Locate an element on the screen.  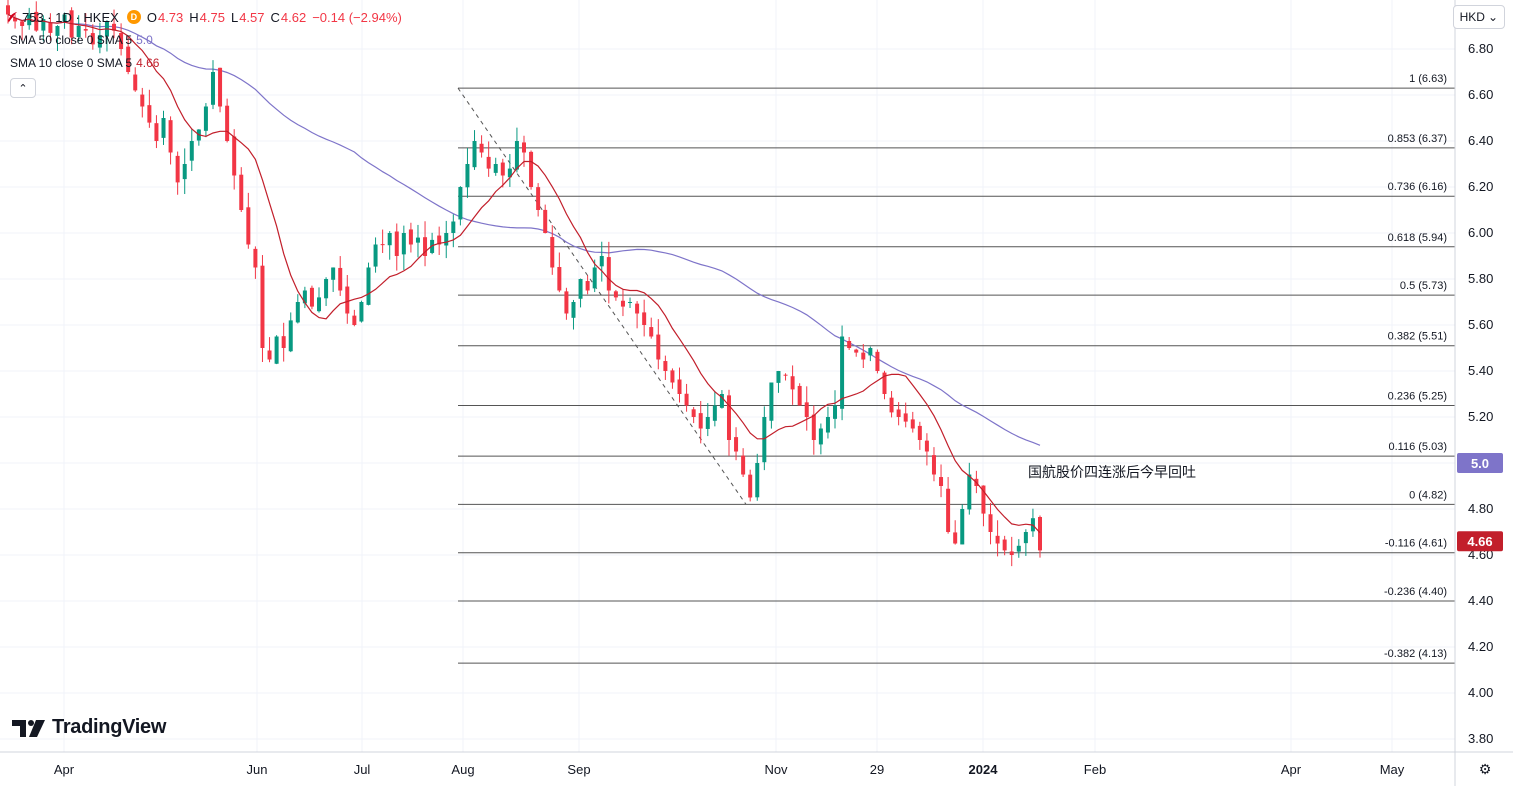
chart-annotation: 国航股价四连涨后今早回吐 is located at coordinates (1112, 472).